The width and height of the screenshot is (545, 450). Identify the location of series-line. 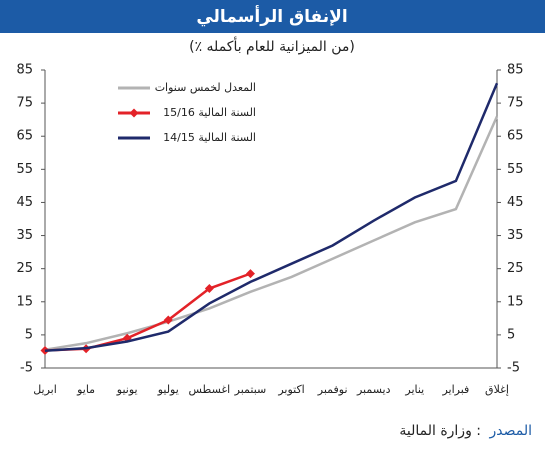
(147, 312).